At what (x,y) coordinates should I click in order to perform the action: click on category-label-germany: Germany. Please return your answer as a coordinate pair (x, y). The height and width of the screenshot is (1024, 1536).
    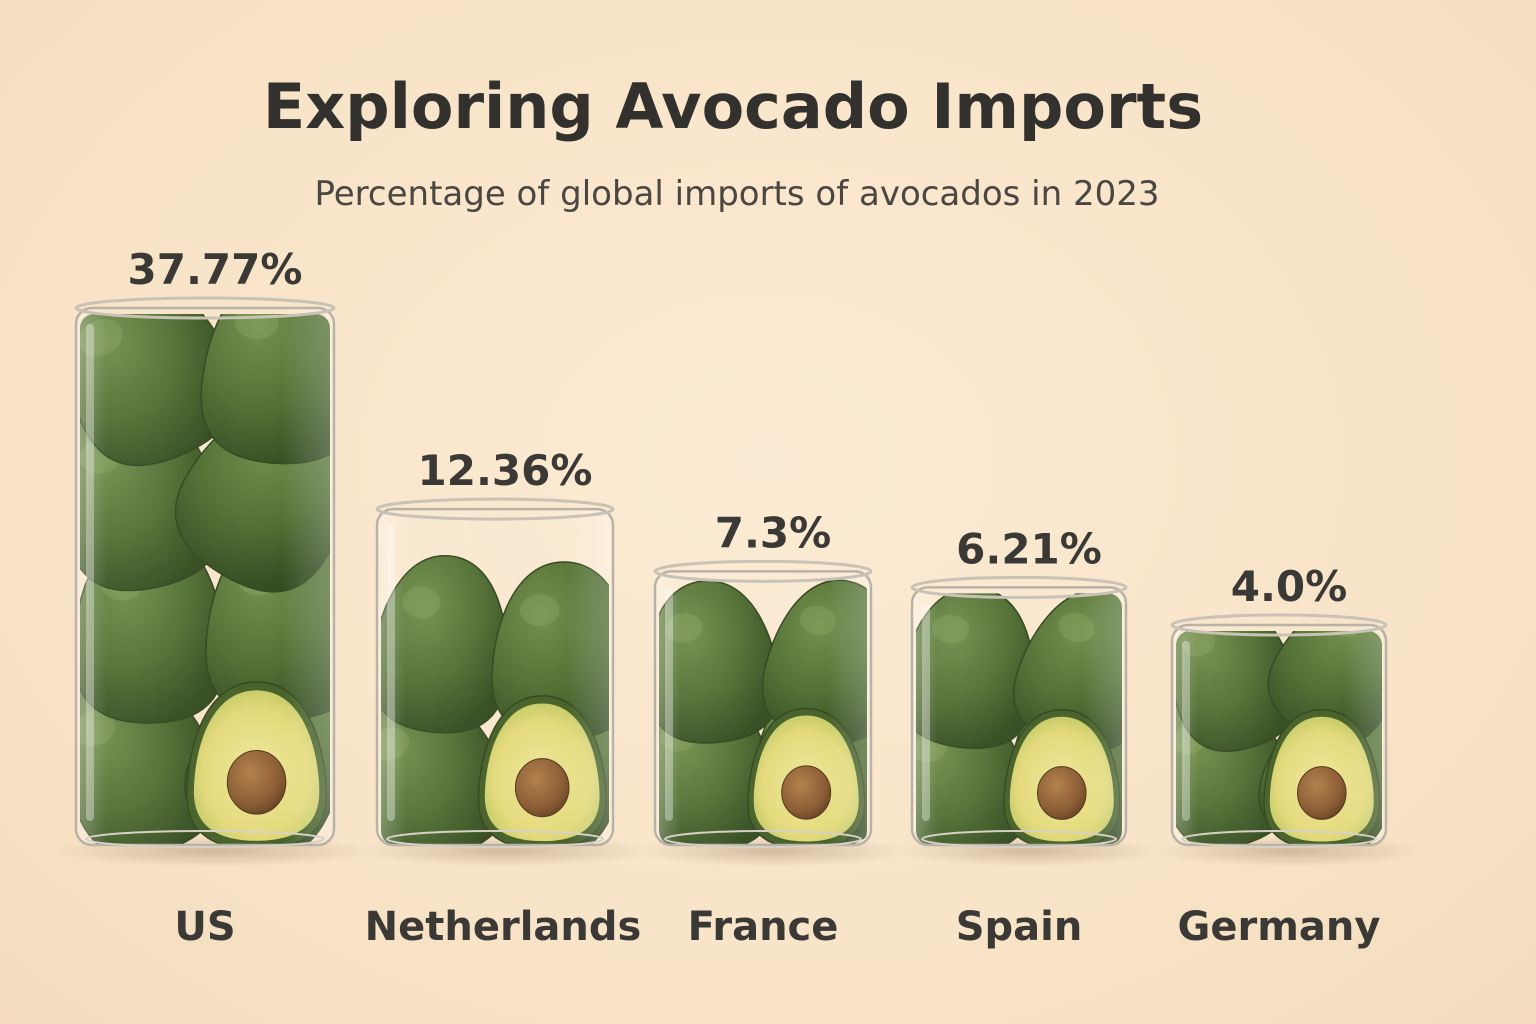
    Looking at the image, I should click on (1279, 927).